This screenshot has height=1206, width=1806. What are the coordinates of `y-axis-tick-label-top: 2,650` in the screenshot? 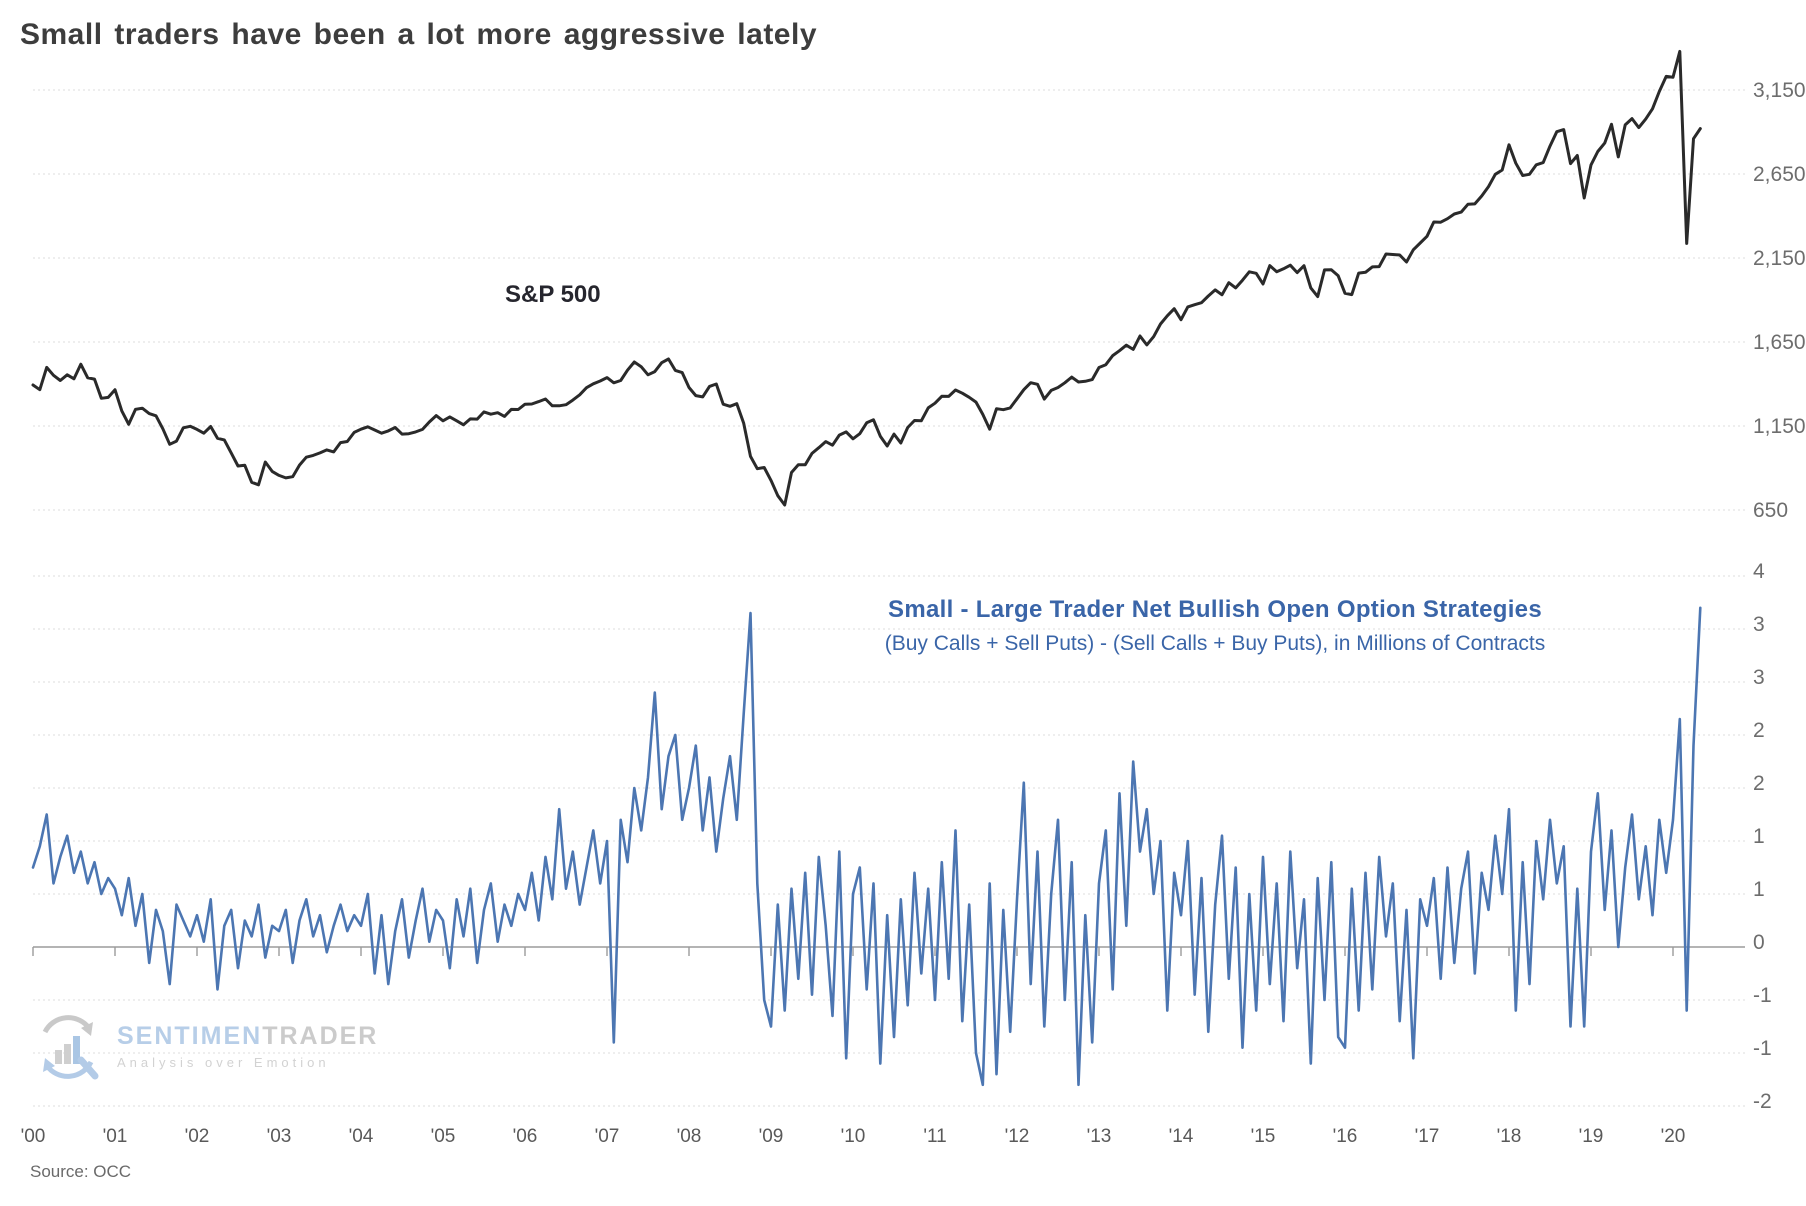 It's located at (1779, 174).